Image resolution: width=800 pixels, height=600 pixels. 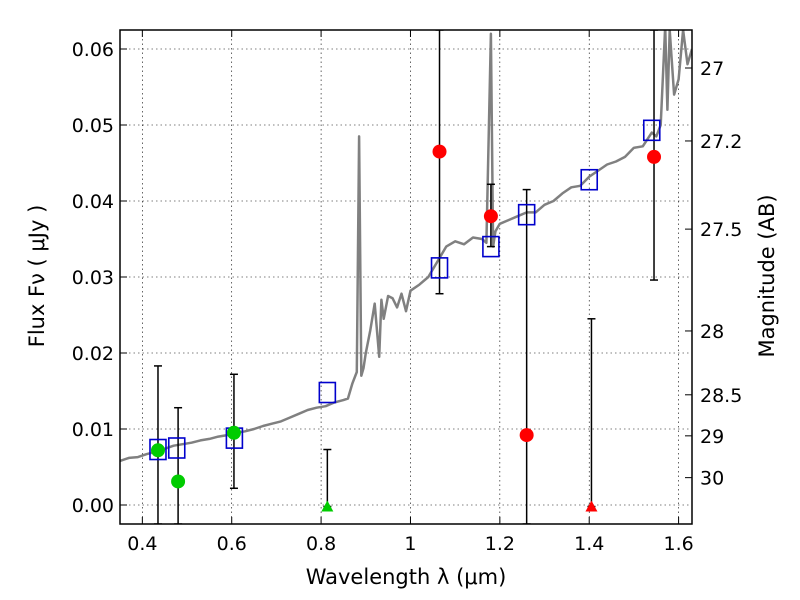 I want to click on right-axis-label: Magnitude (AB), so click(x=767, y=275).